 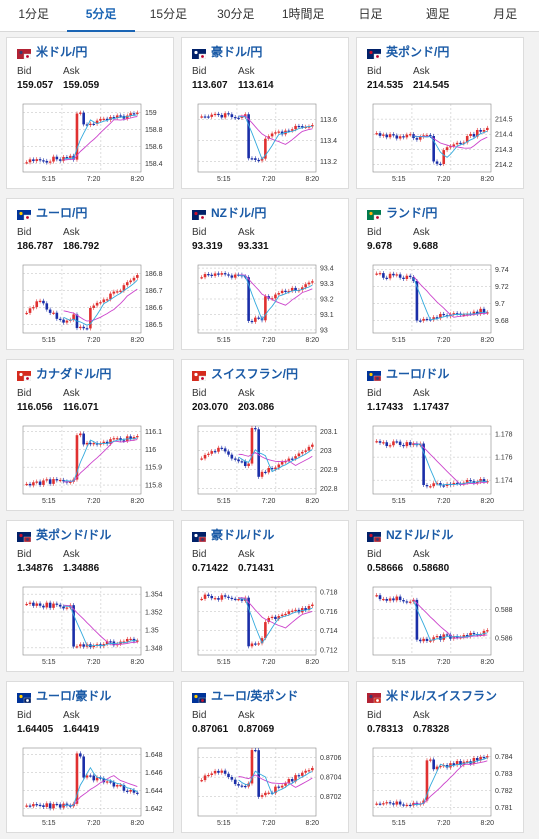 What do you see at coordinates (437, 14) in the screenshot?
I see `tab-6: 週足` at bounding box center [437, 14].